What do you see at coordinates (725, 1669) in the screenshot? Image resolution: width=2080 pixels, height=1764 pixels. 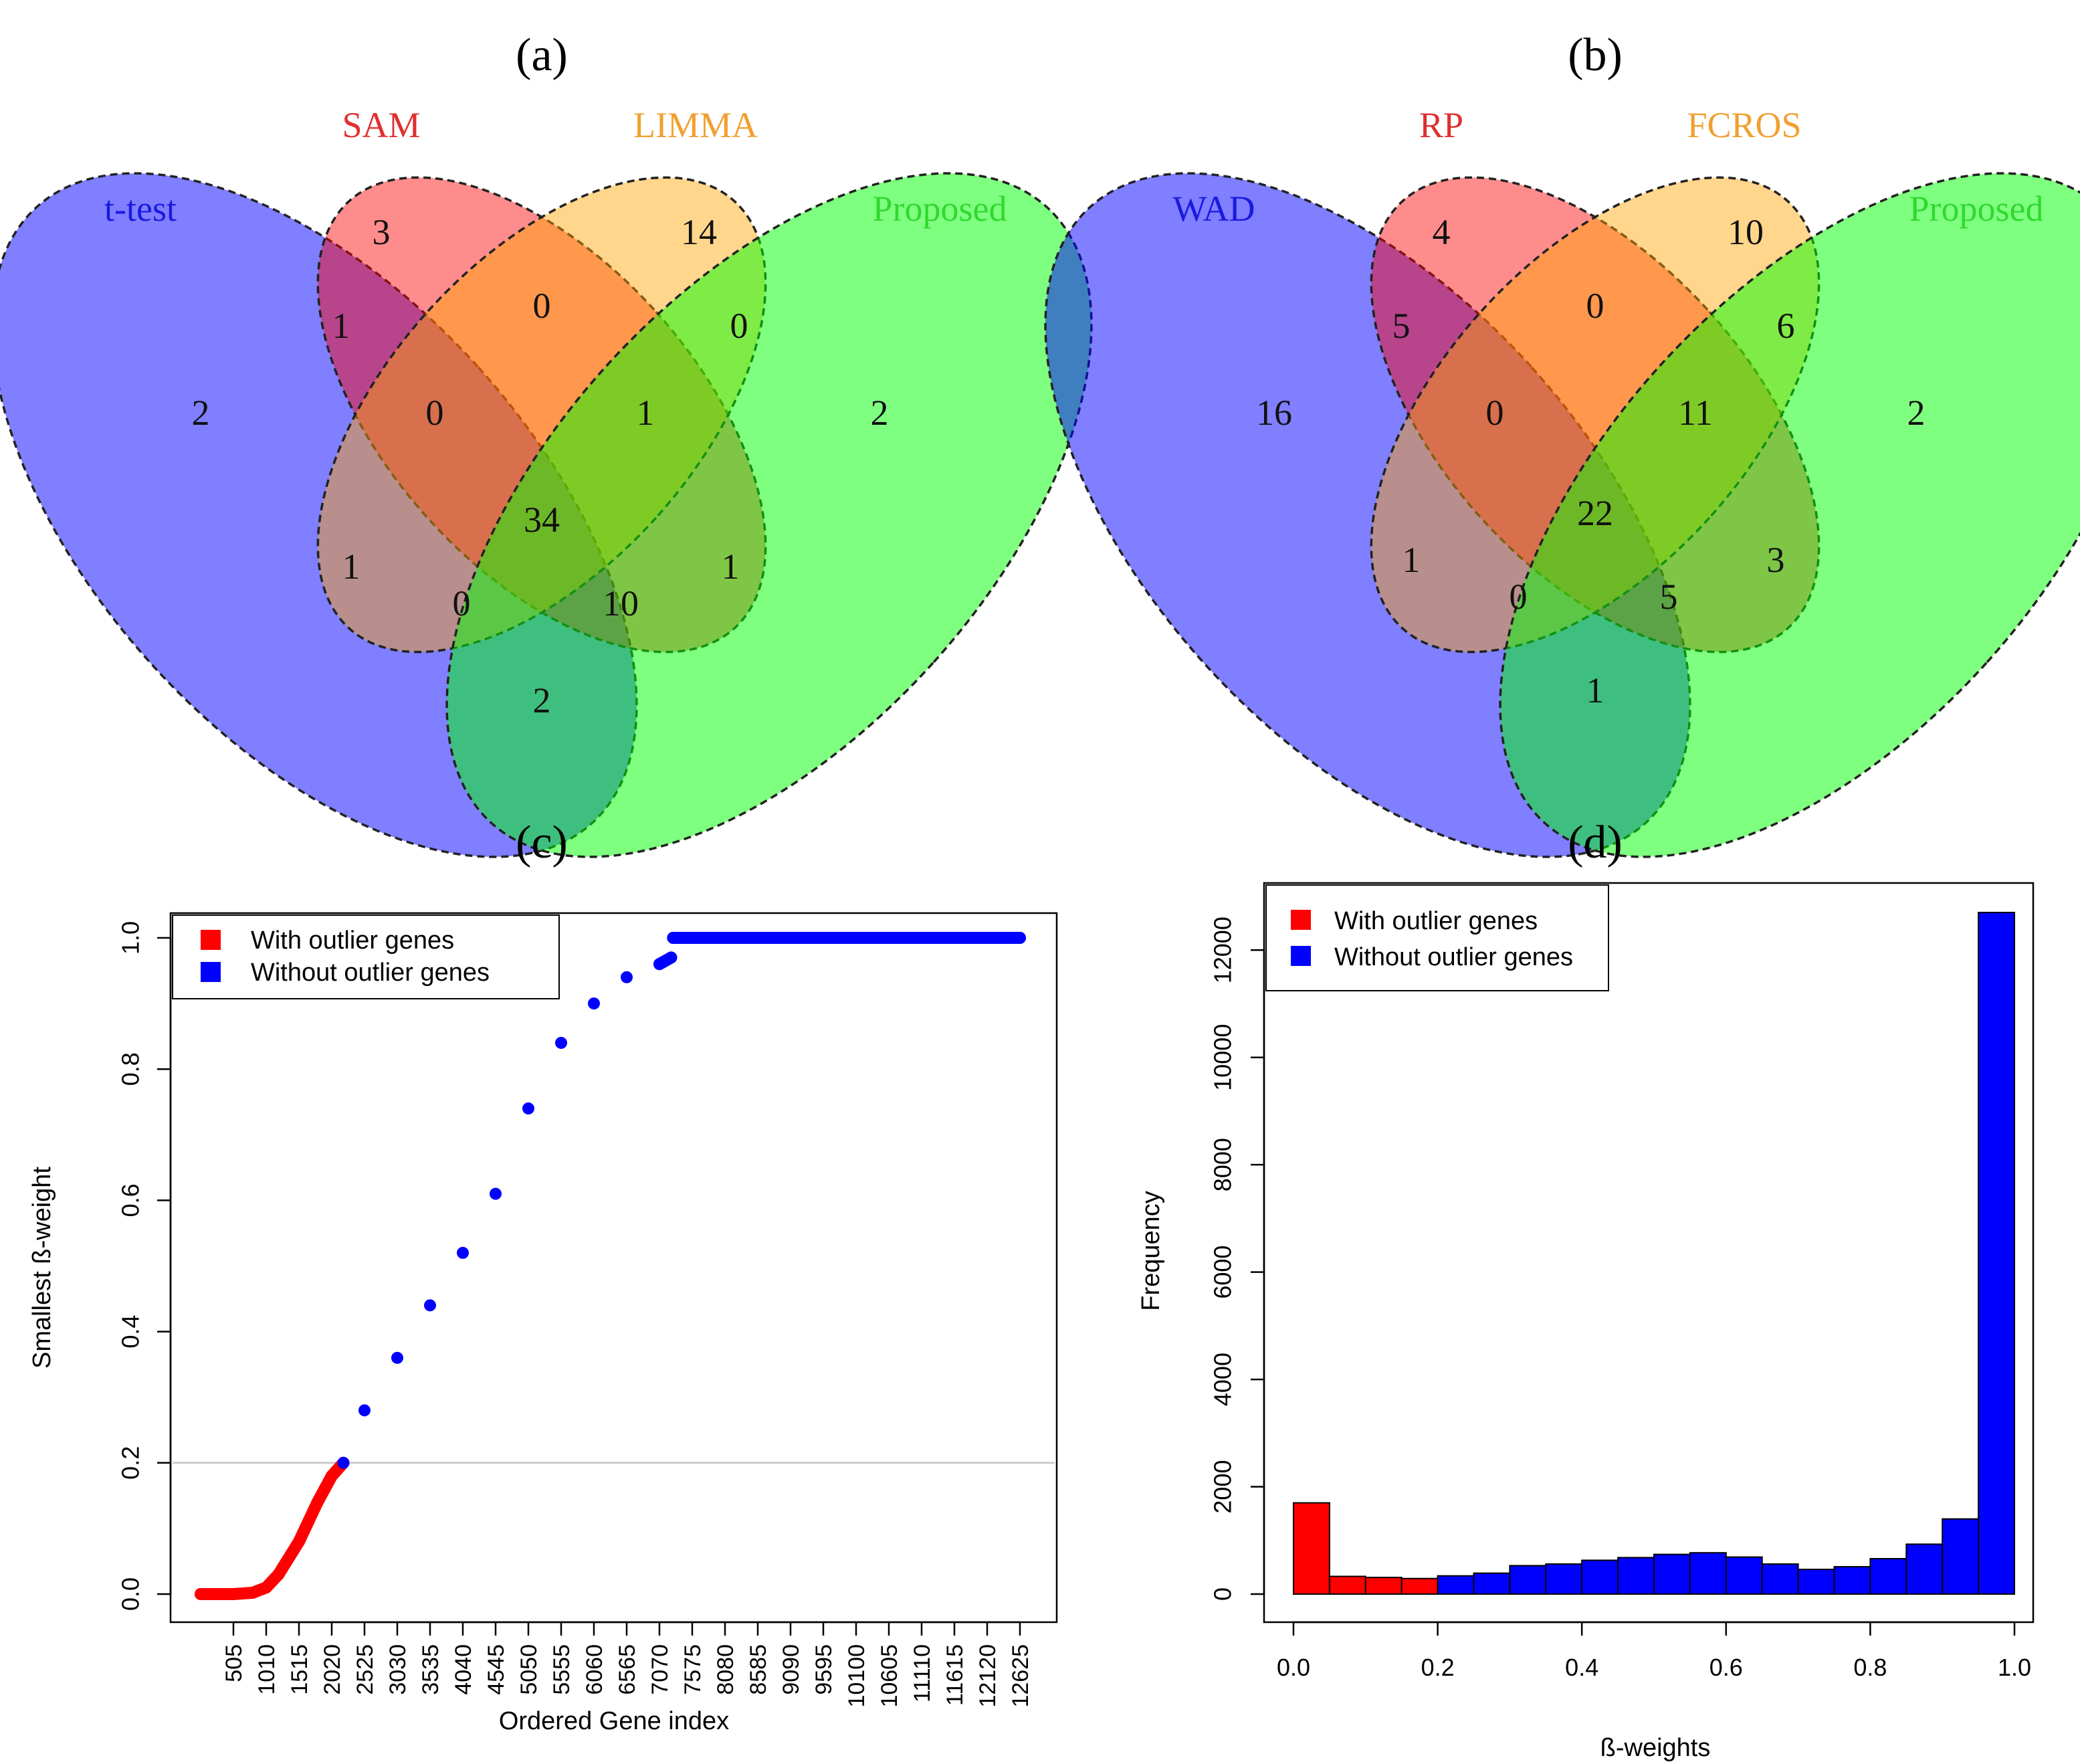 I see `chart-c-x-tick-label: 8080` at bounding box center [725, 1669].